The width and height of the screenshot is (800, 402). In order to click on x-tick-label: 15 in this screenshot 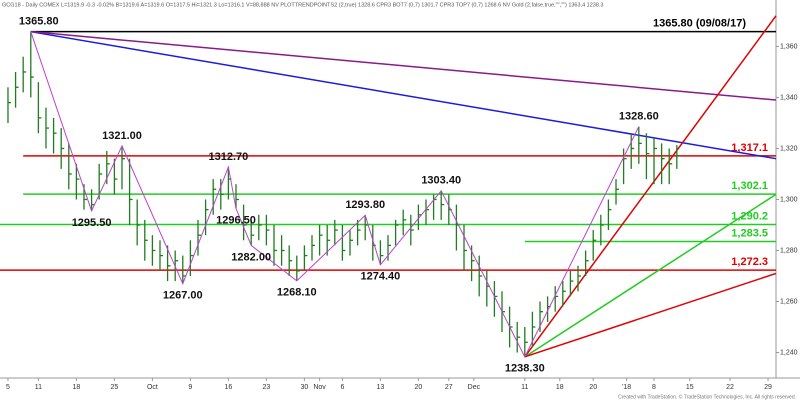, I will do `click(690, 387)`.